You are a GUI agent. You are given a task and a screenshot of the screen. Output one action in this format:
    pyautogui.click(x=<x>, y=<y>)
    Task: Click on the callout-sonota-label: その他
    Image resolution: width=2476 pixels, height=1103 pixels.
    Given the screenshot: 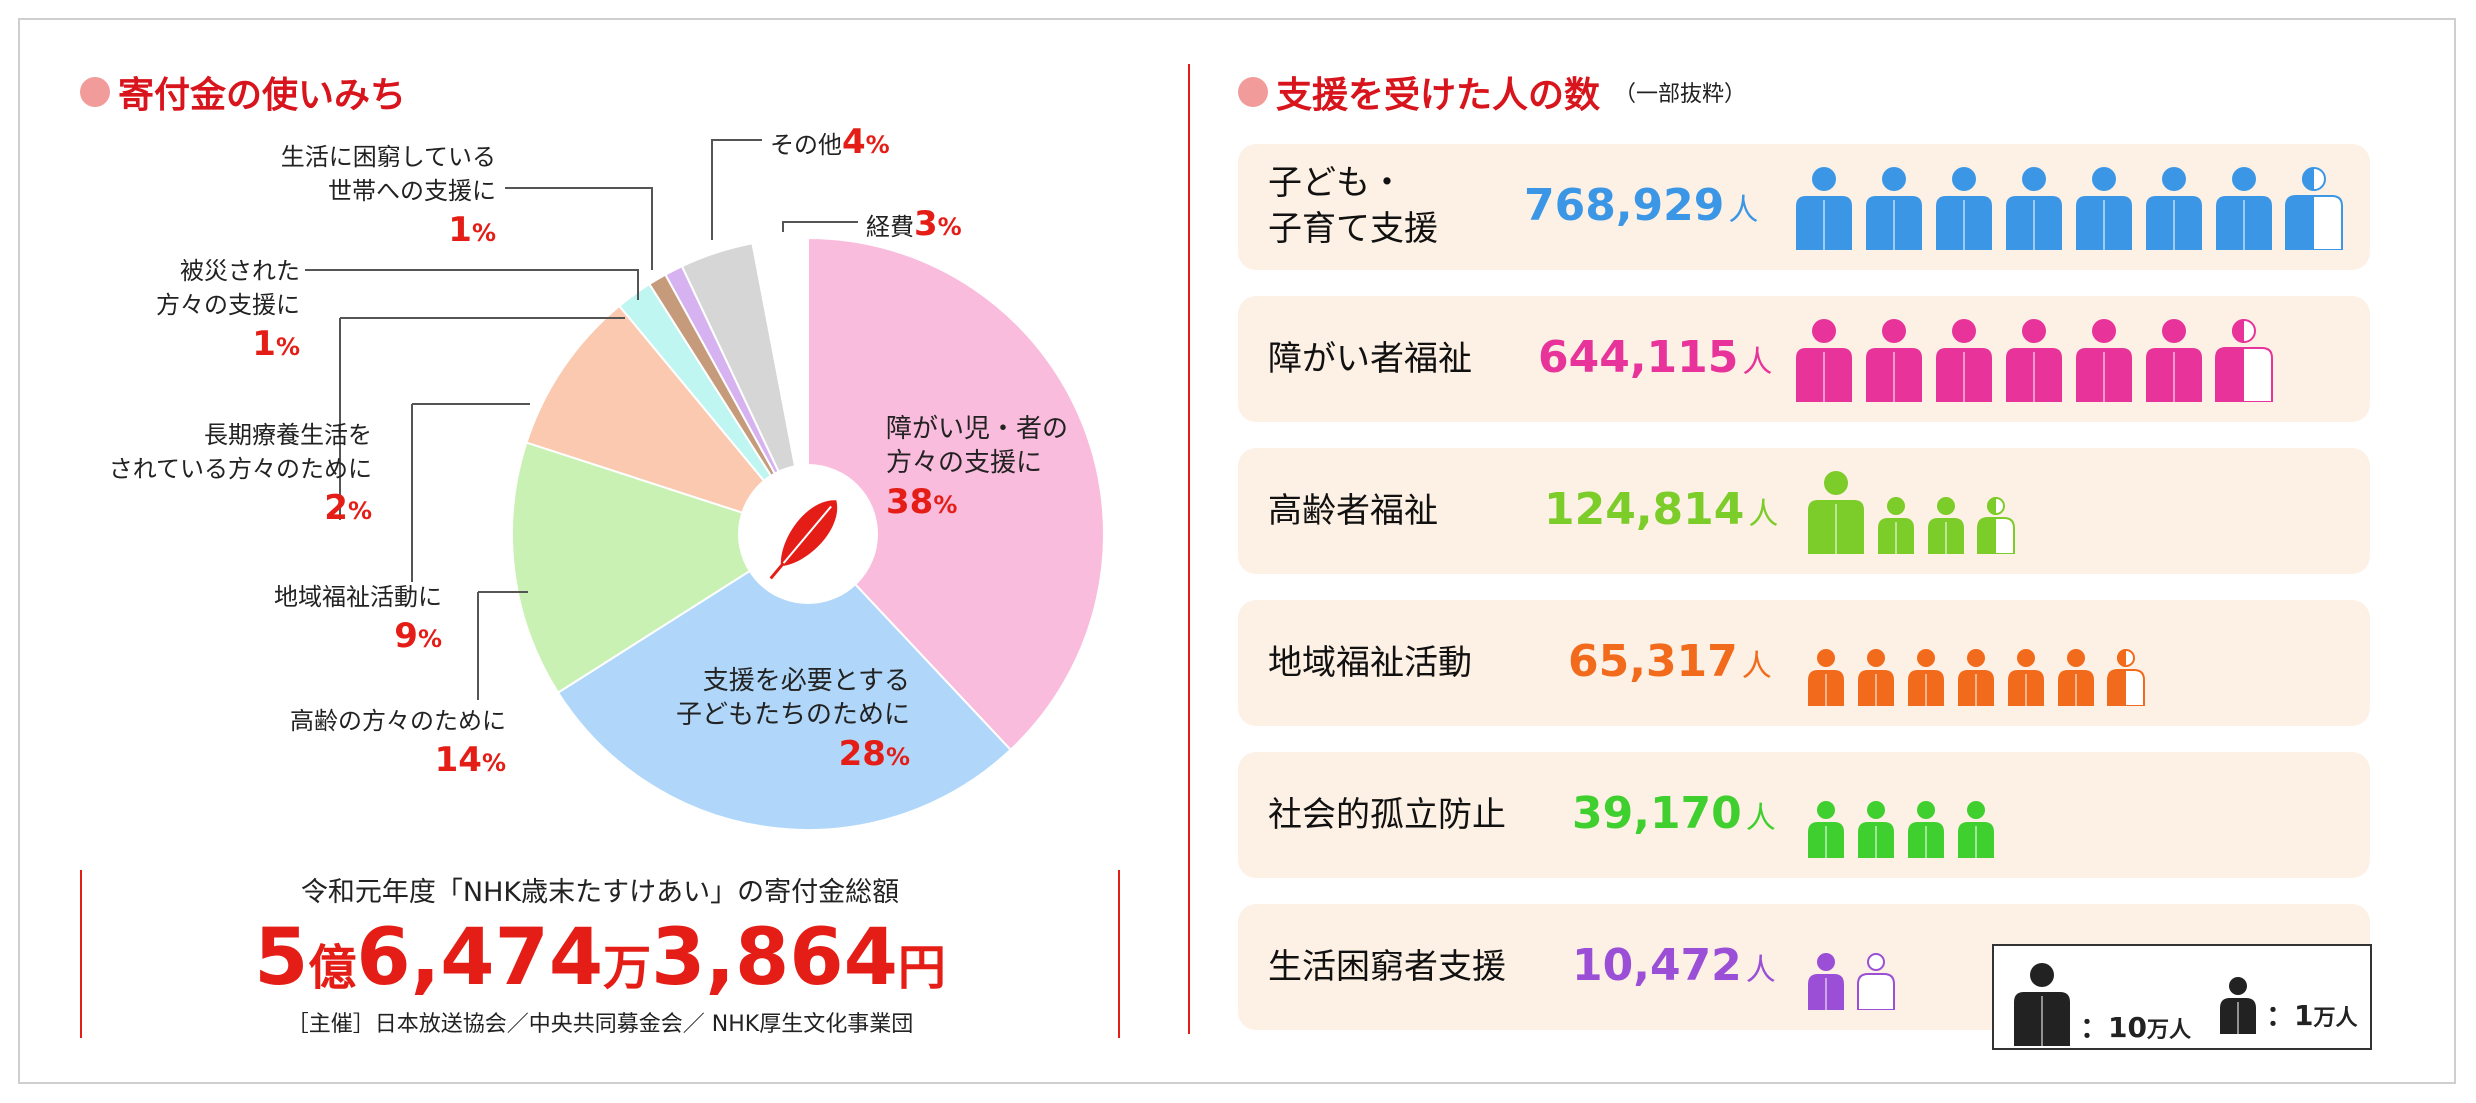 What is the action you would take?
    pyautogui.click(x=806, y=145)
    